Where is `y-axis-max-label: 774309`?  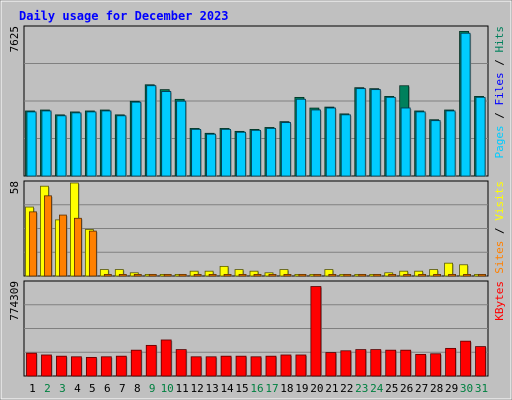 y-axis-max-label: 774309 is located at coordinates (14, 301).